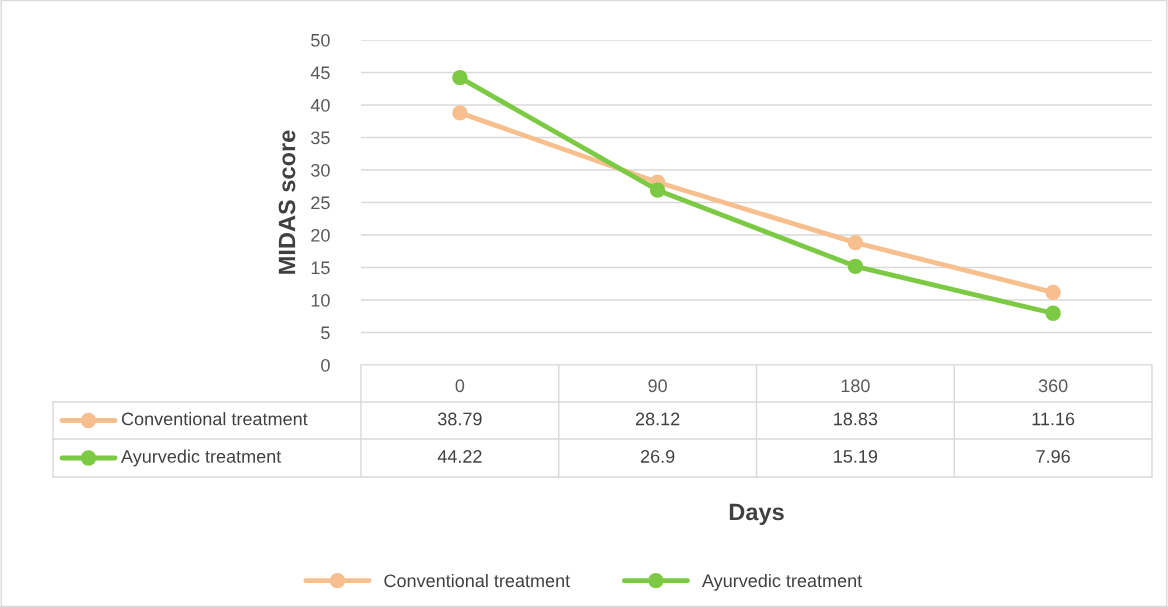 The height and width of the screenshot is (607, 1168). I want to click on y-tick-label: 45, so click(320, 73).